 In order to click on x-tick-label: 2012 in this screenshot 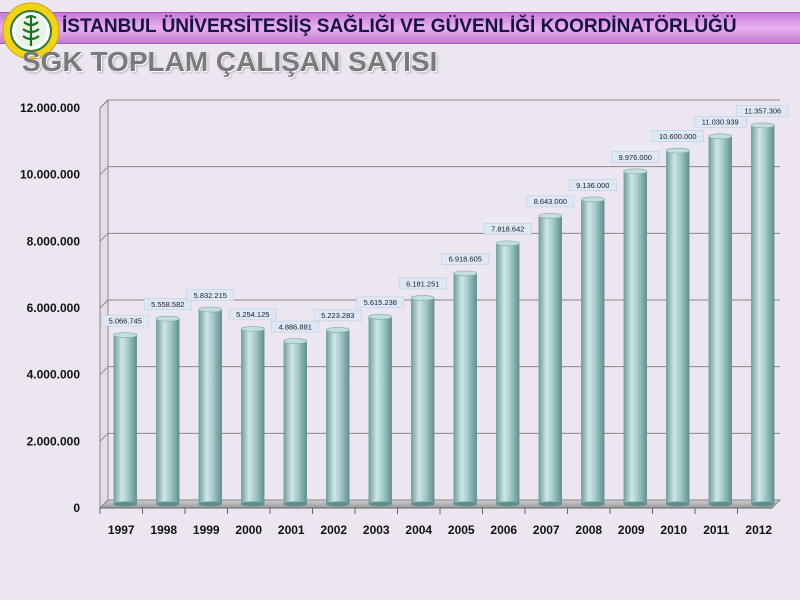, I will do `click(758, 530)`.